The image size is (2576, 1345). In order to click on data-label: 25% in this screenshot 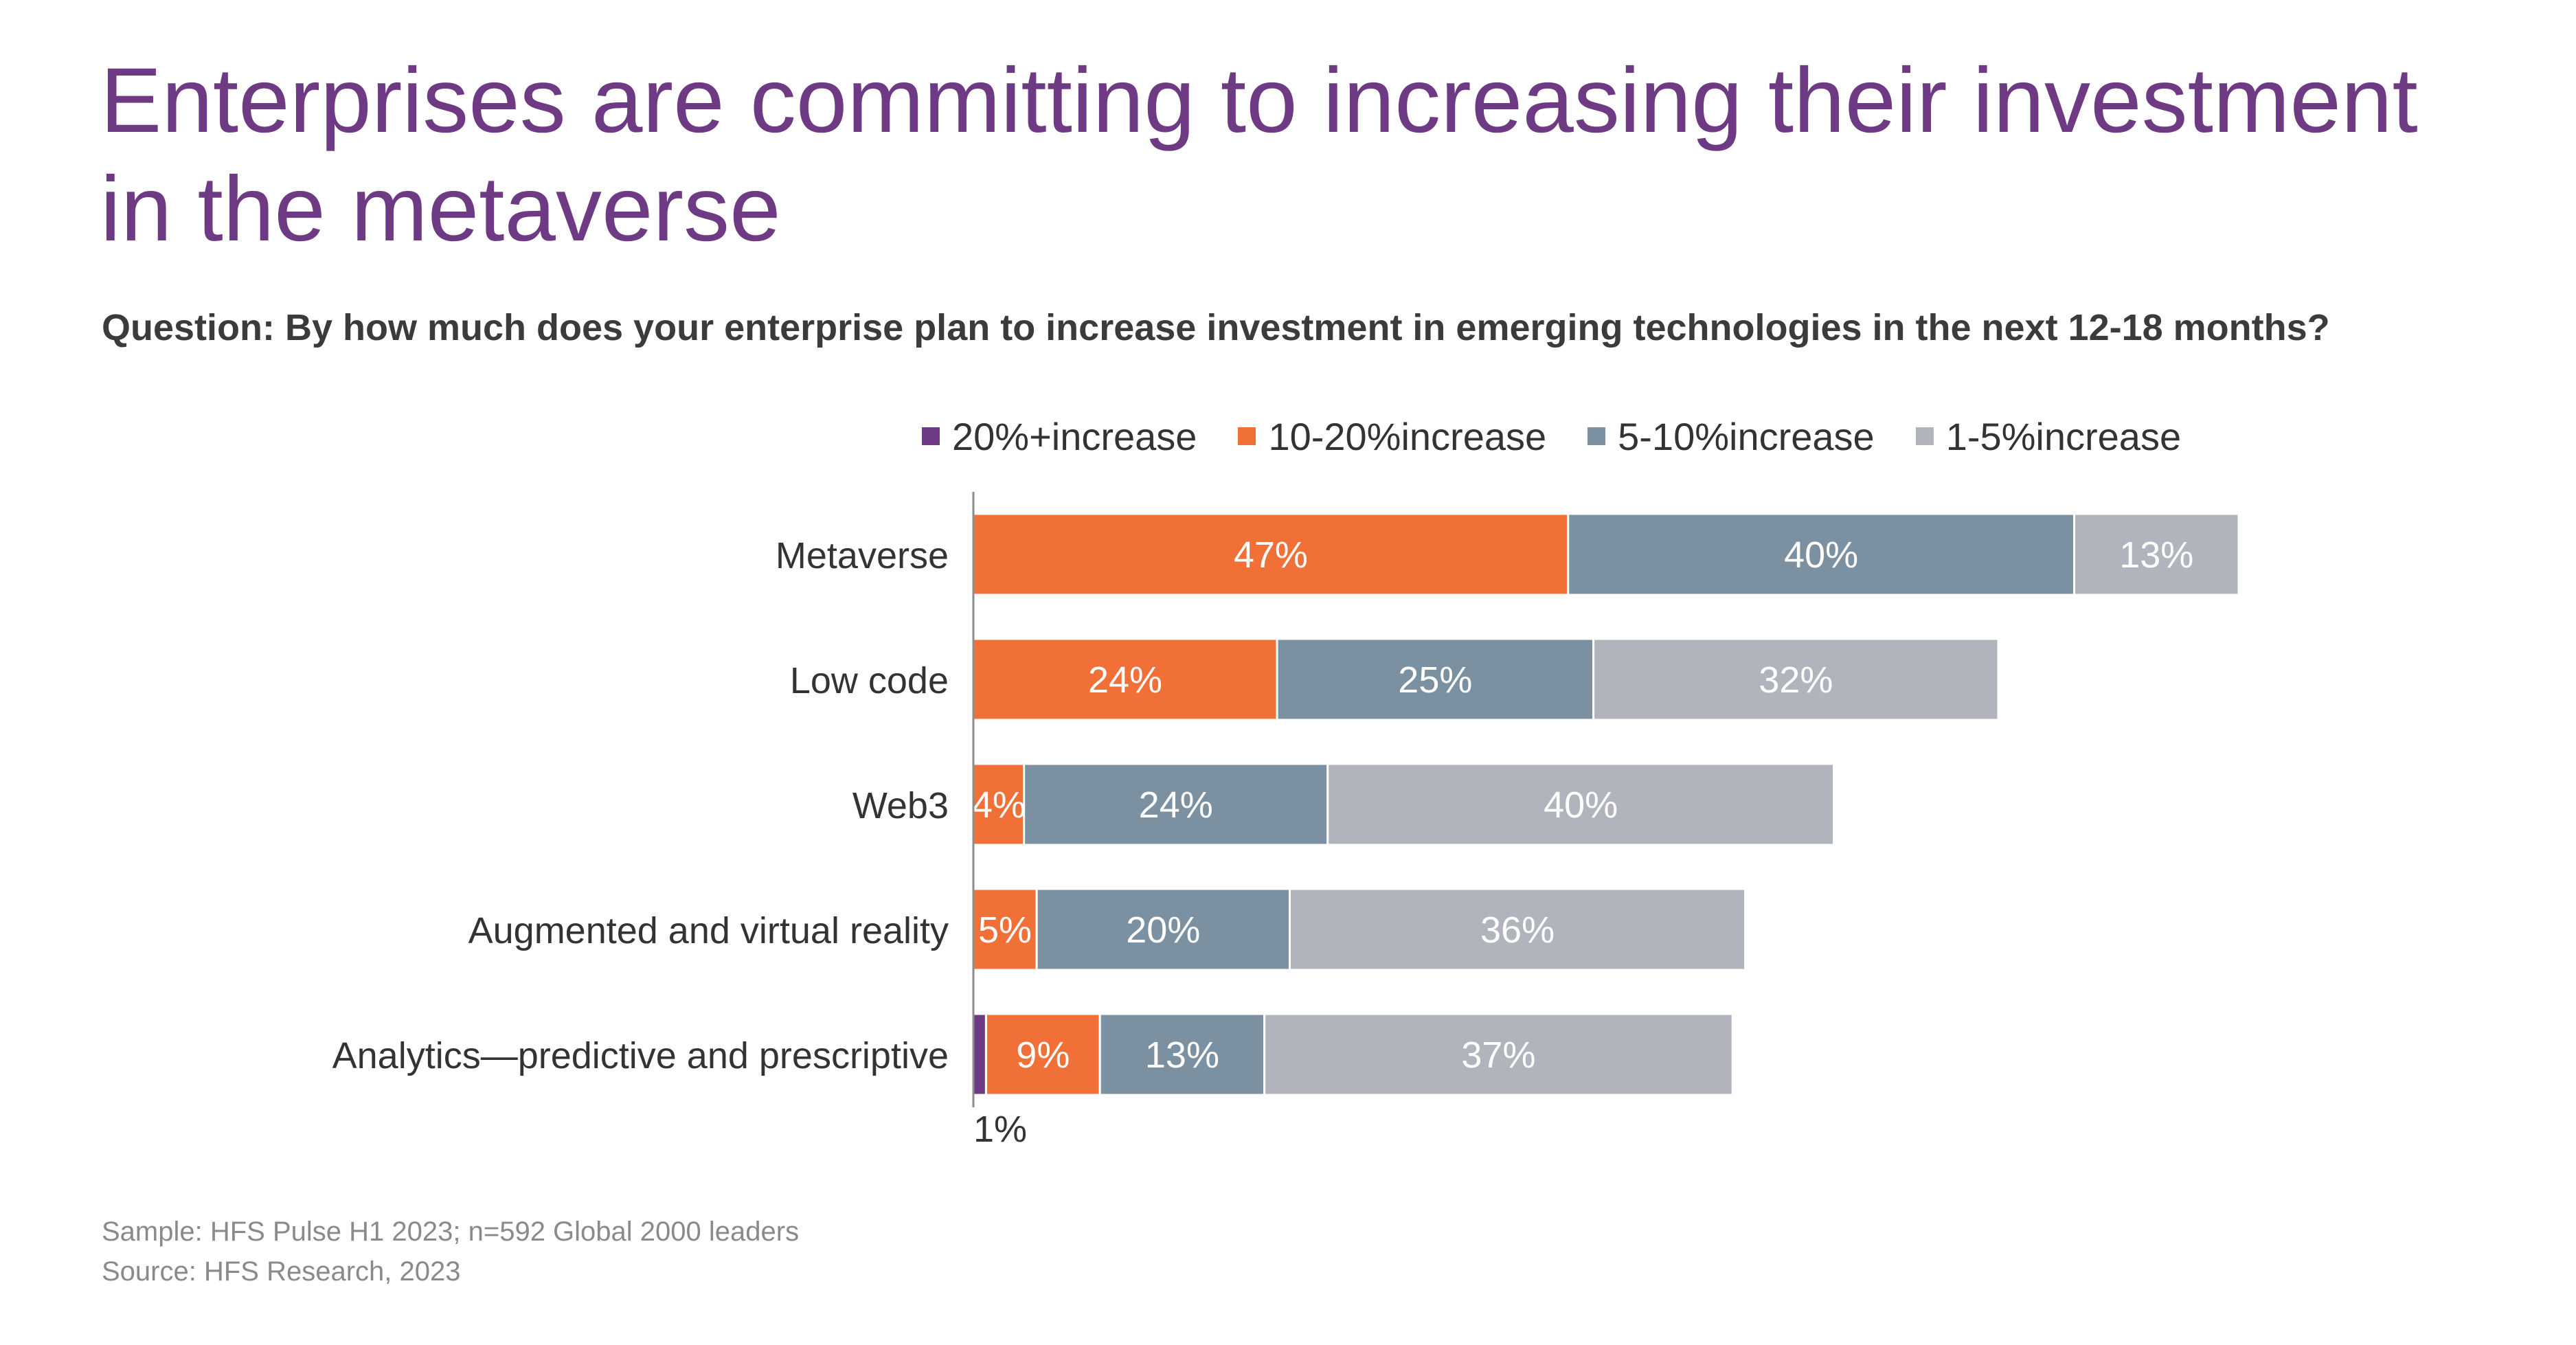, I will do `click(1435, 680)`.